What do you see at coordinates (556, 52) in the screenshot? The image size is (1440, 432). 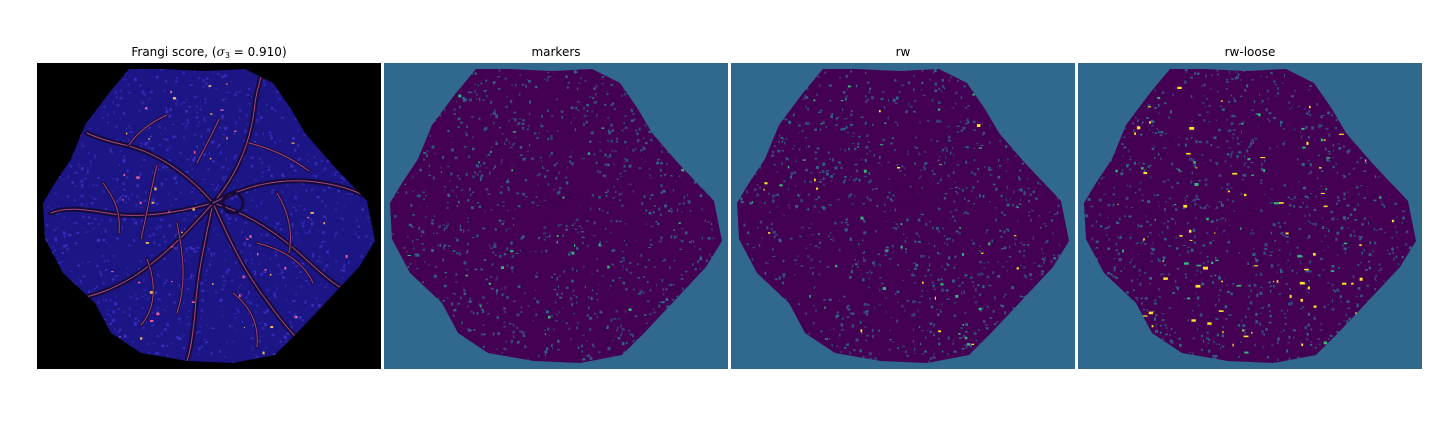 I see `markers-panel-title: markers` at bounding box center [556, 52].